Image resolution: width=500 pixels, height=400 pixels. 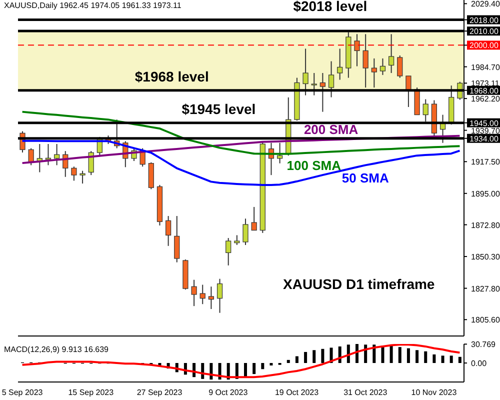 What do you see at coordinates (485, 289) in the screenshot?
I see `y-tick-label: 1827.80` at bounding box center [485, 289].